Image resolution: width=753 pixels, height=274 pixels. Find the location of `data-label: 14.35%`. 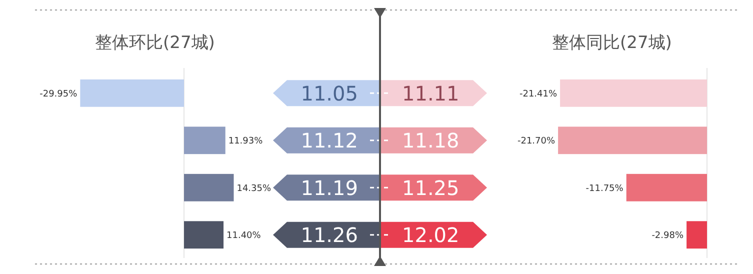

data-label: 14.35% is located at coordinates (254, 189).